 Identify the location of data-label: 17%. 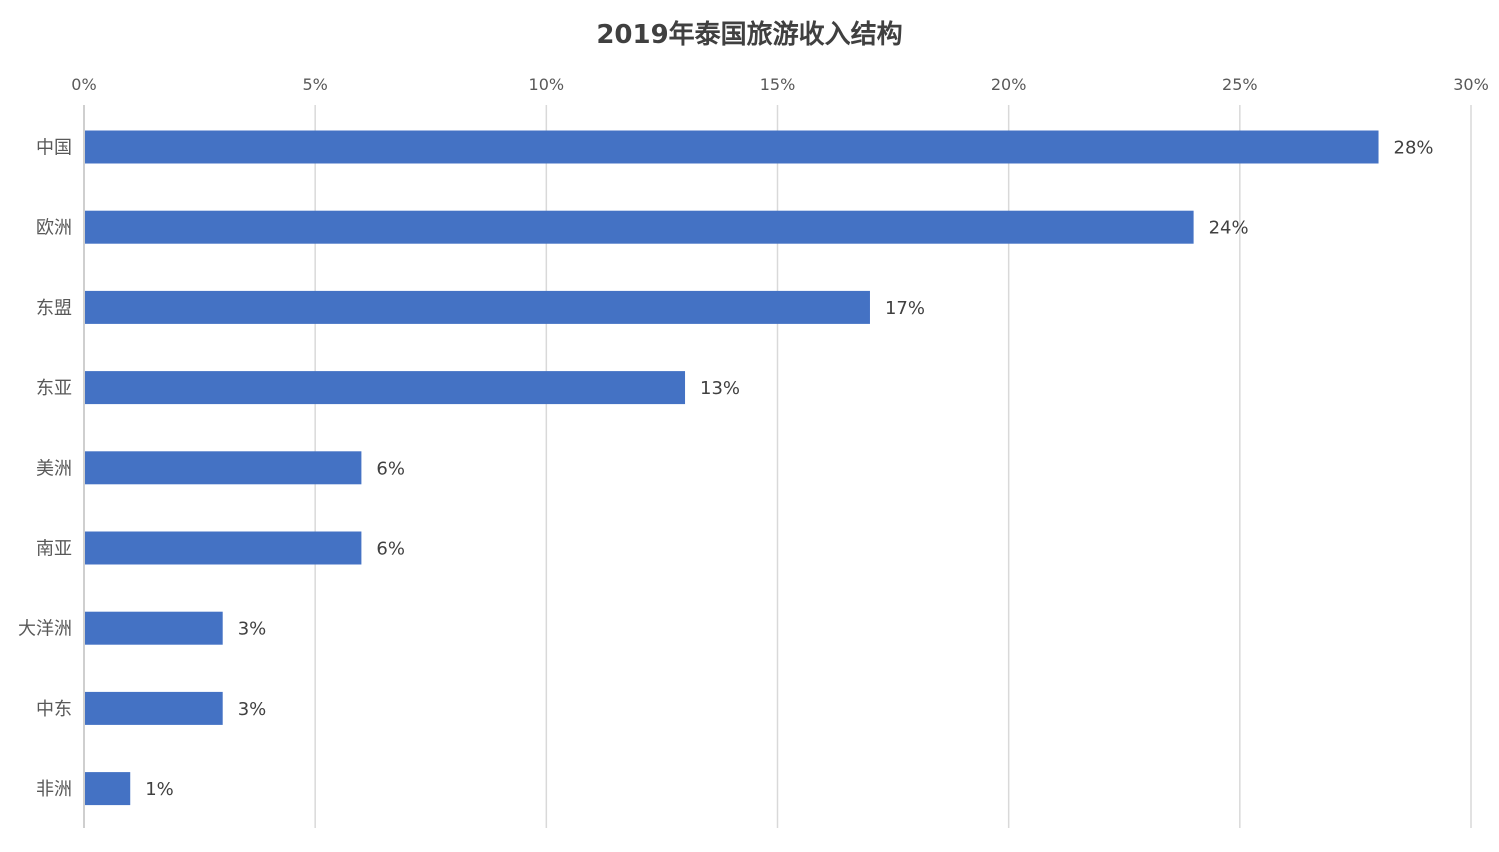
(905, 308).